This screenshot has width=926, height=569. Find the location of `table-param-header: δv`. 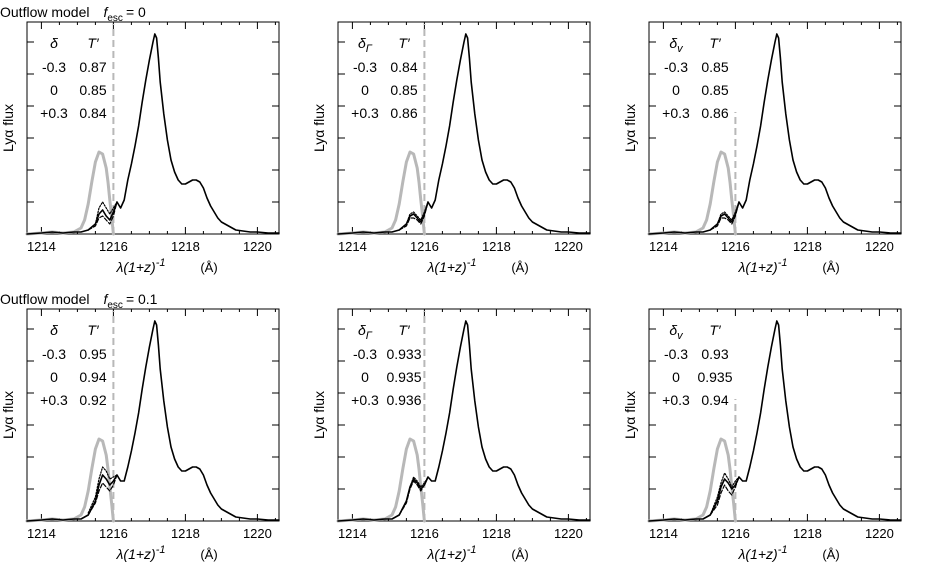

table-param-header: δv is located at coordinates (676, 332).